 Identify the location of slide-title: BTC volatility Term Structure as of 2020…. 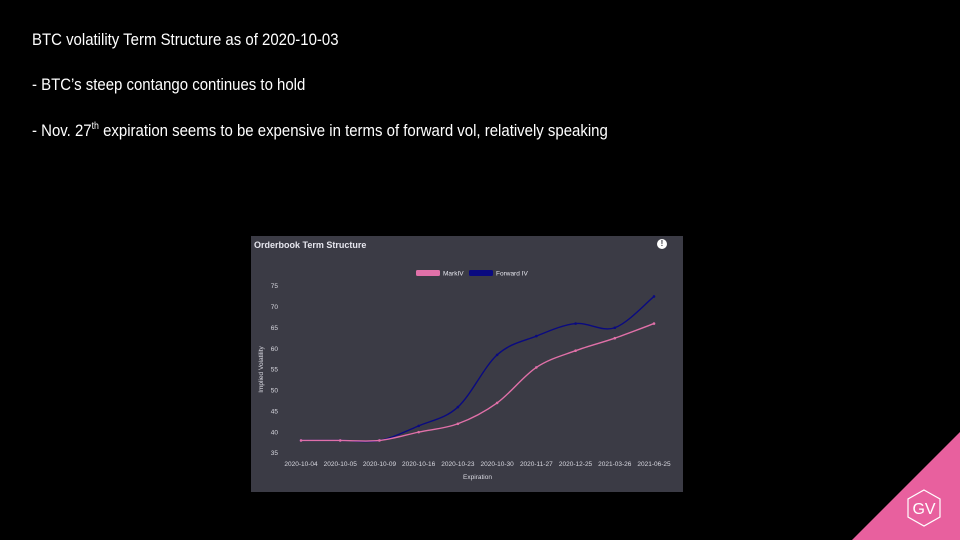
(185, 39).